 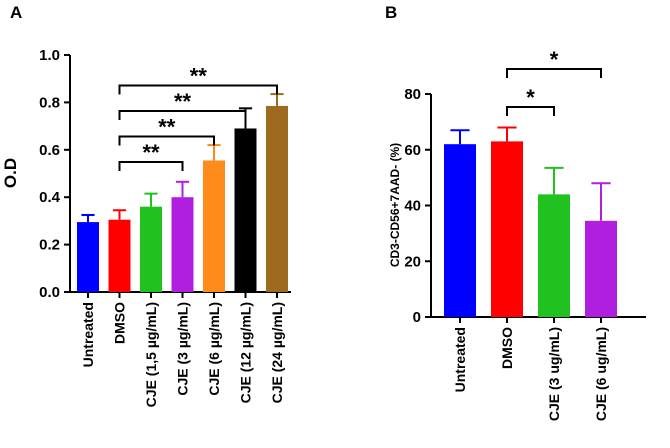 I want to click on y-axis-title: CD3-CD56+7AAD- (%), so click(x=395, y=205).